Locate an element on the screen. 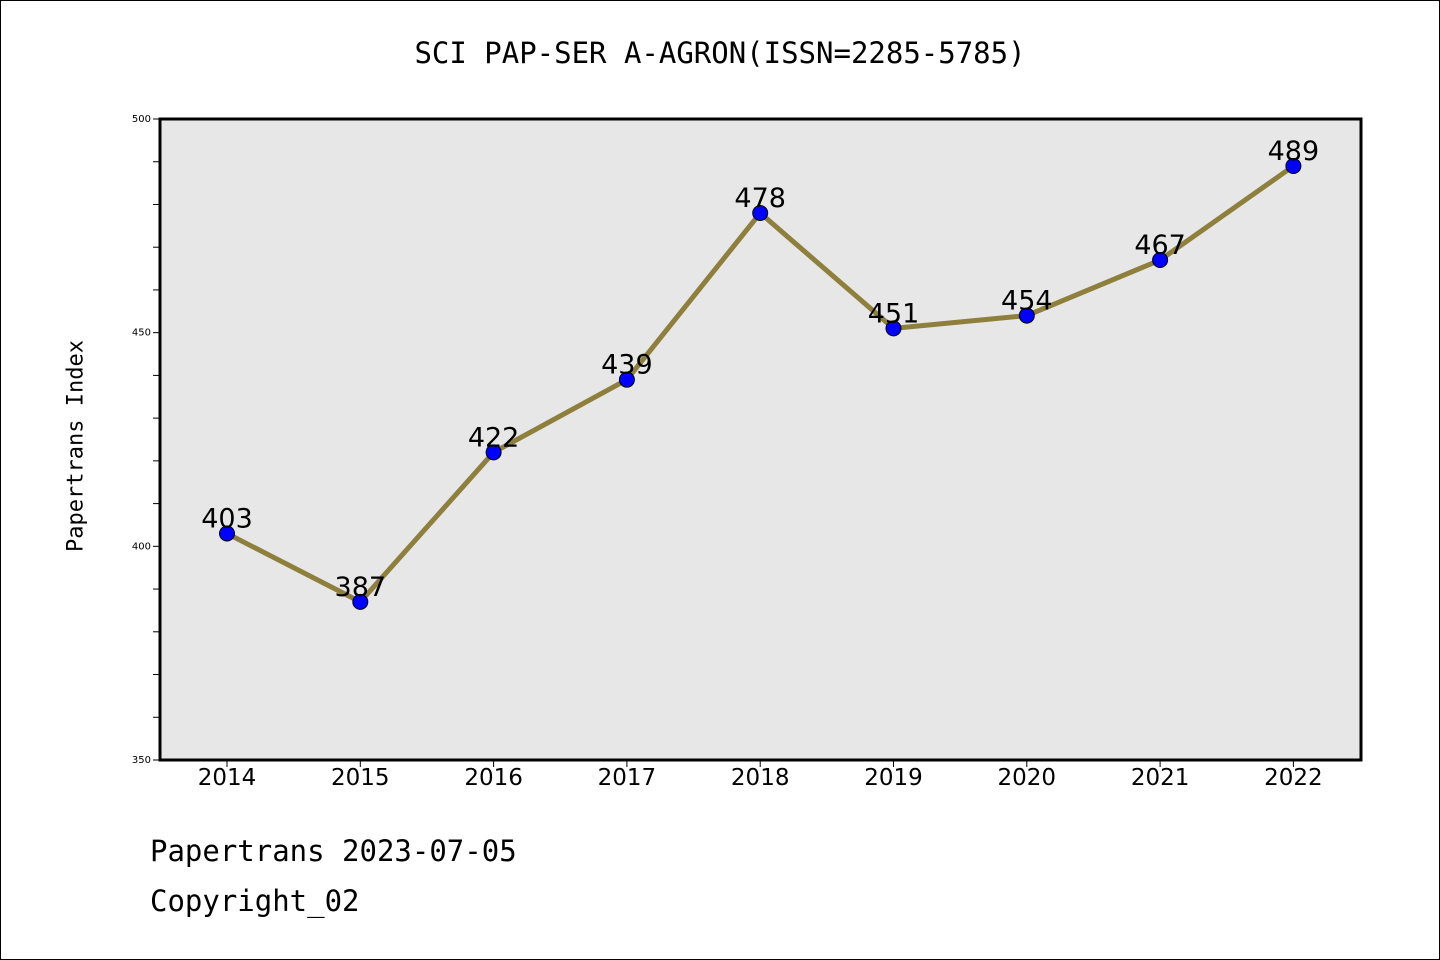 The height and width of the screenshot is (960, 1440). x-tick-label: 2015 is located at coordinates (360, 778).